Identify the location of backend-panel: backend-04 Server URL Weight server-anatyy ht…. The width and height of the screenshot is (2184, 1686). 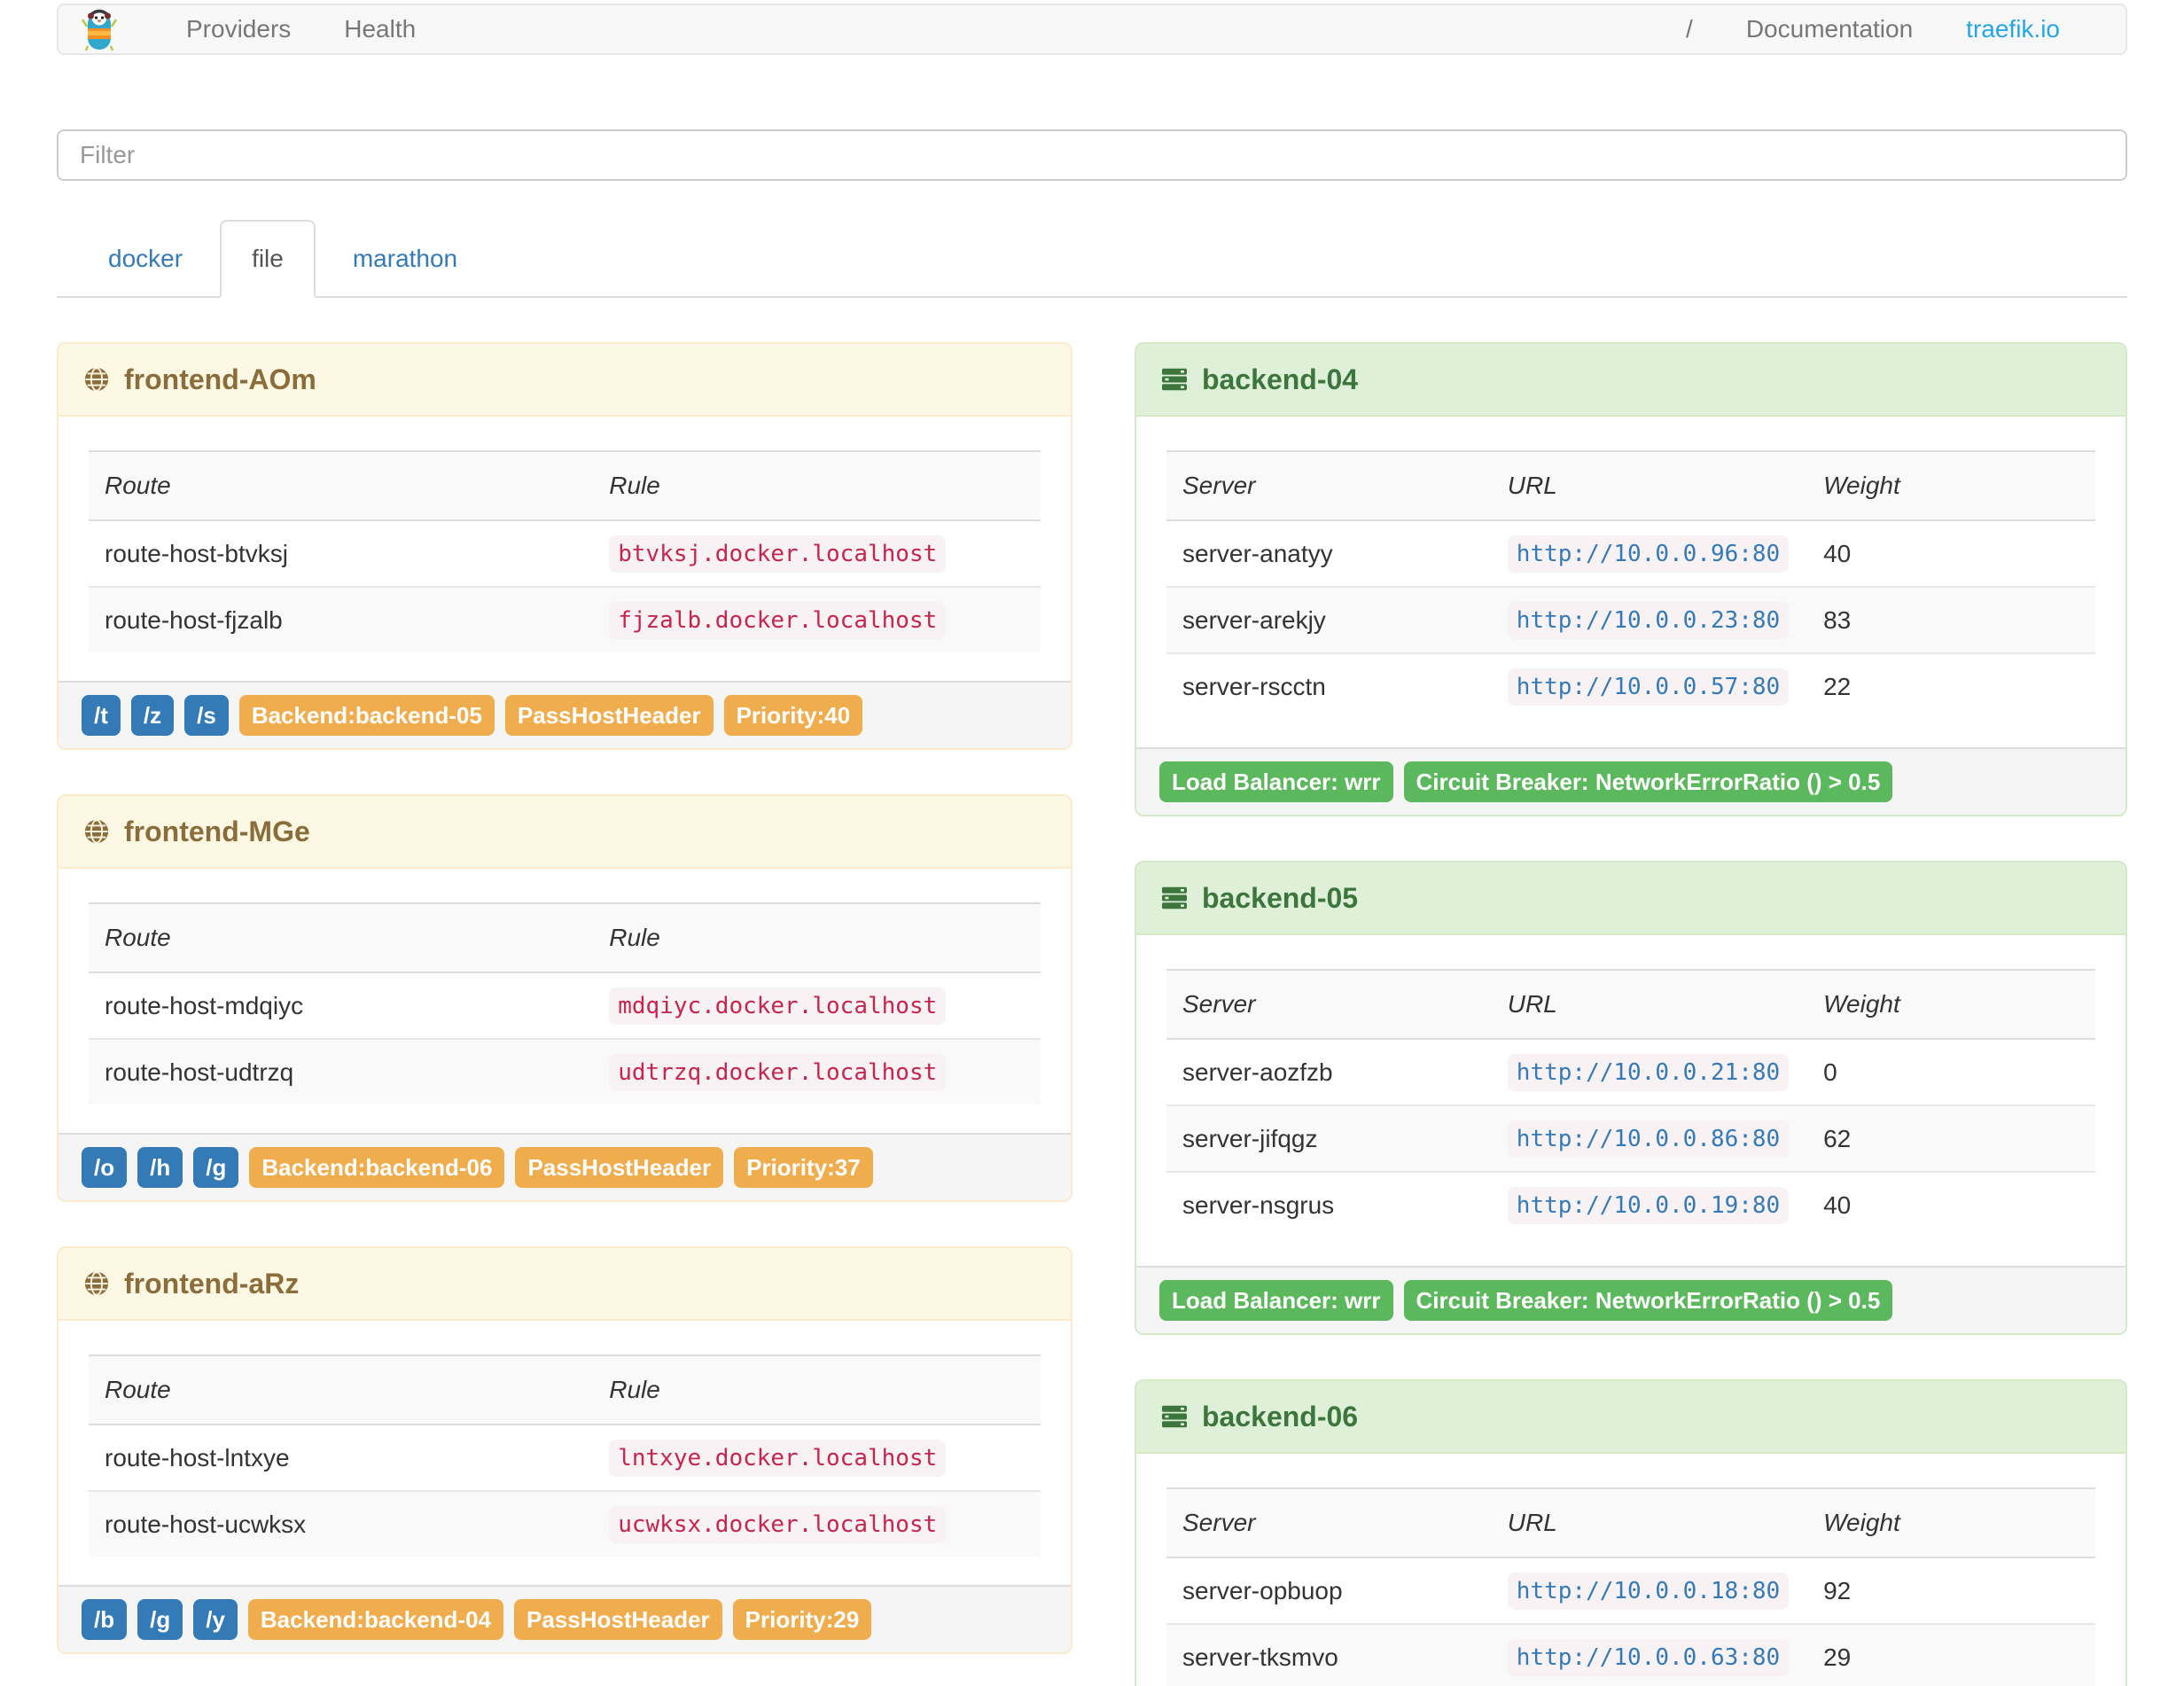
(1631, 579).